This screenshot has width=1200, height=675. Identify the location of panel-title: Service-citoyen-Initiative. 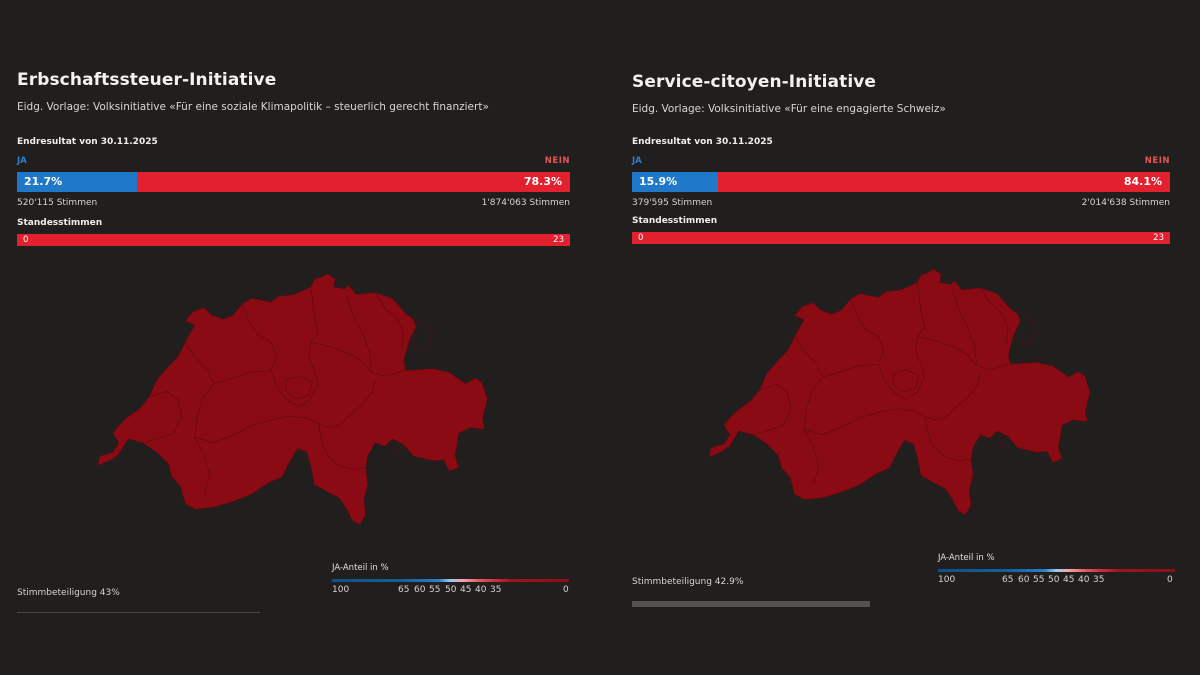
(754, 82).